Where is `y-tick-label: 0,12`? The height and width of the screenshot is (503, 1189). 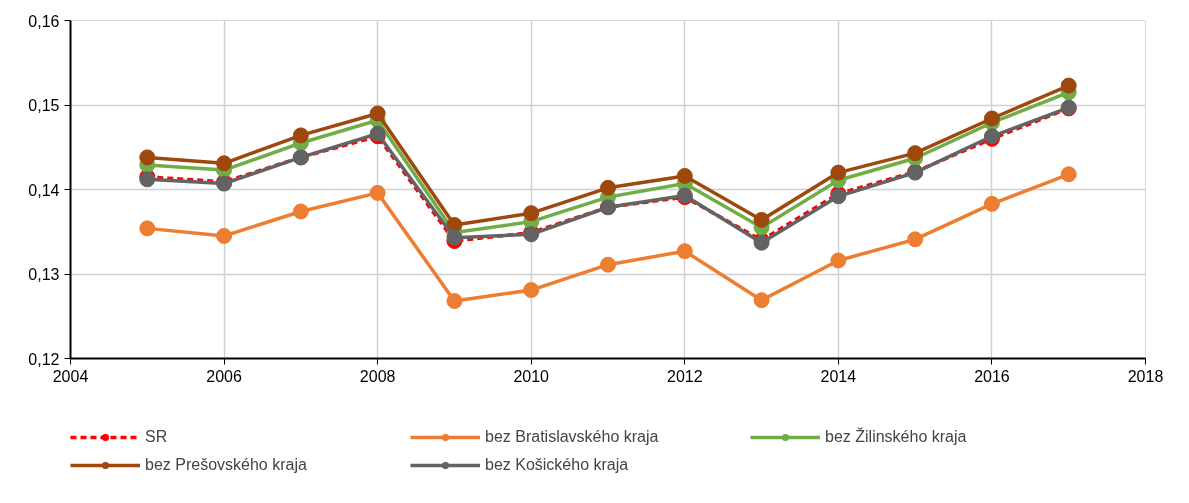
y-tick-label: 0,12 is located at coordinates (44, 359).